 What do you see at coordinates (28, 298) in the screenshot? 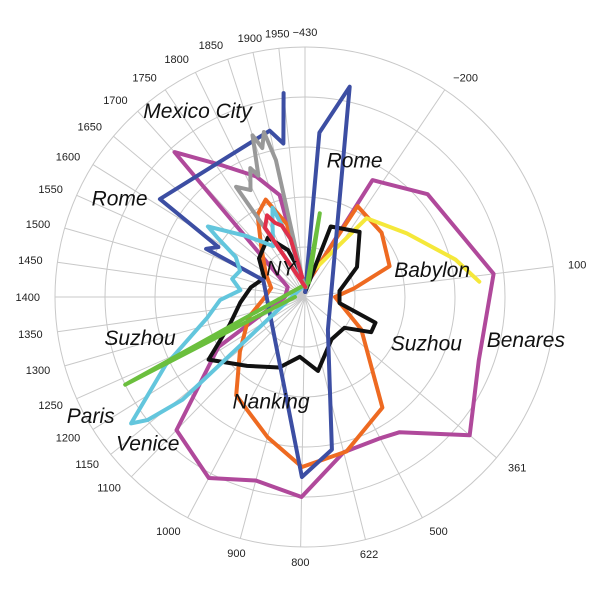
I see `tick-label: 1400` at bounding box center [28, 298].